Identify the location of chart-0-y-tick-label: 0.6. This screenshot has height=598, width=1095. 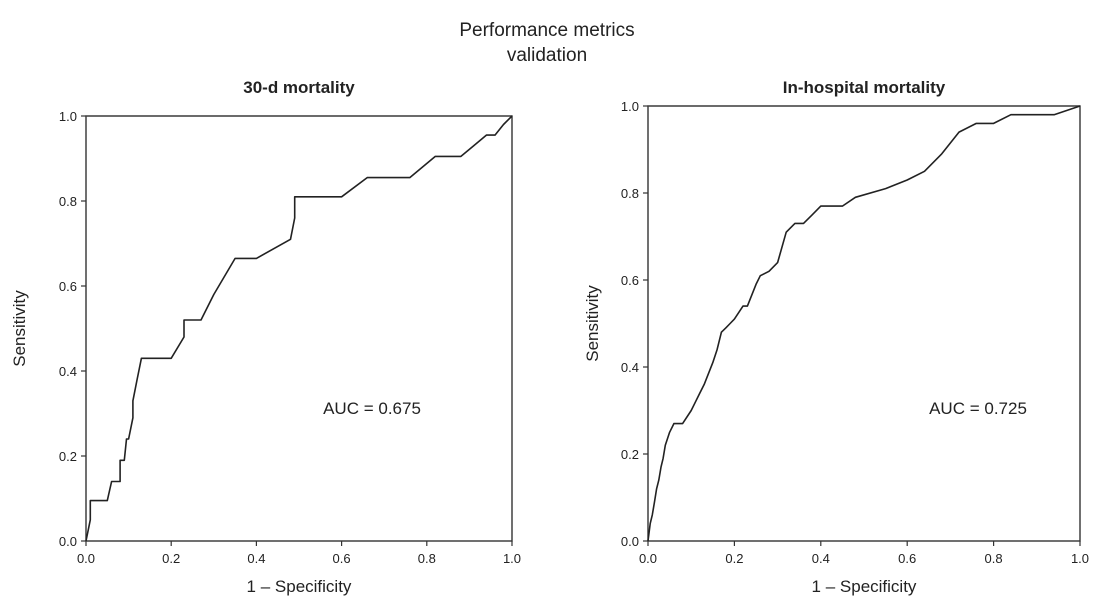
(68, 286).